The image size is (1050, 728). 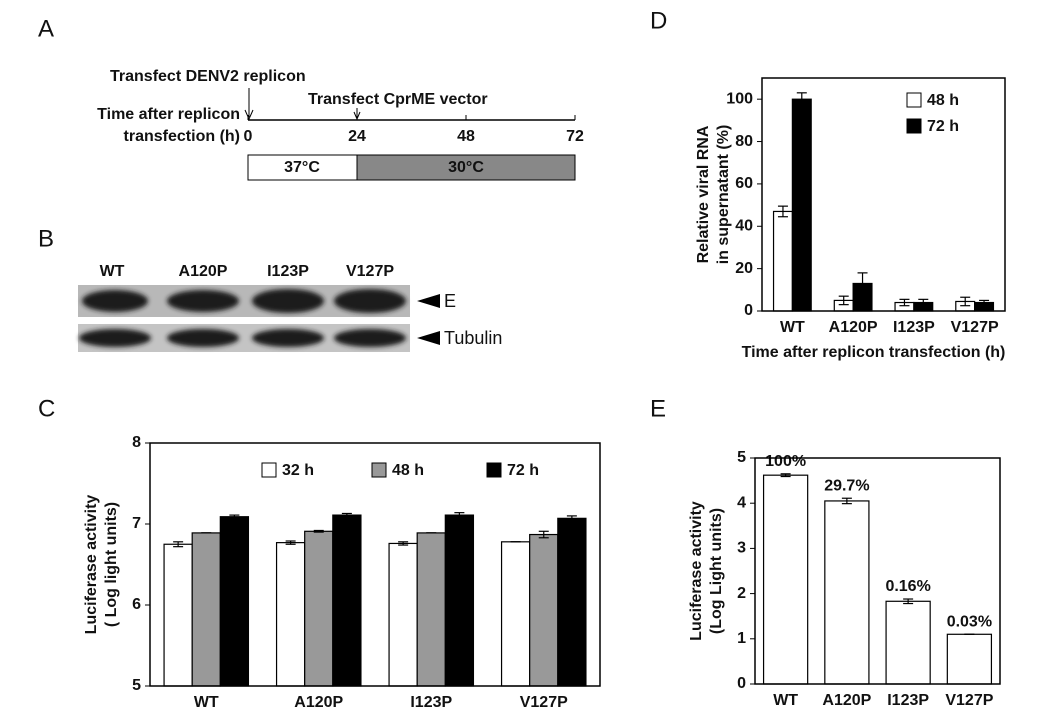 I want to click on timeline-tick-label: 48, so click(x=466, y=136).